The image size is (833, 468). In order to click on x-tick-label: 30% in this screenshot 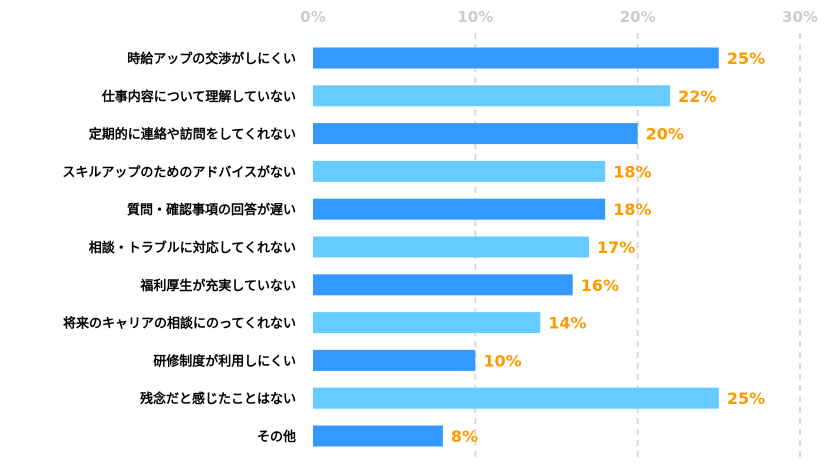, I will do `click(800, 17)`.